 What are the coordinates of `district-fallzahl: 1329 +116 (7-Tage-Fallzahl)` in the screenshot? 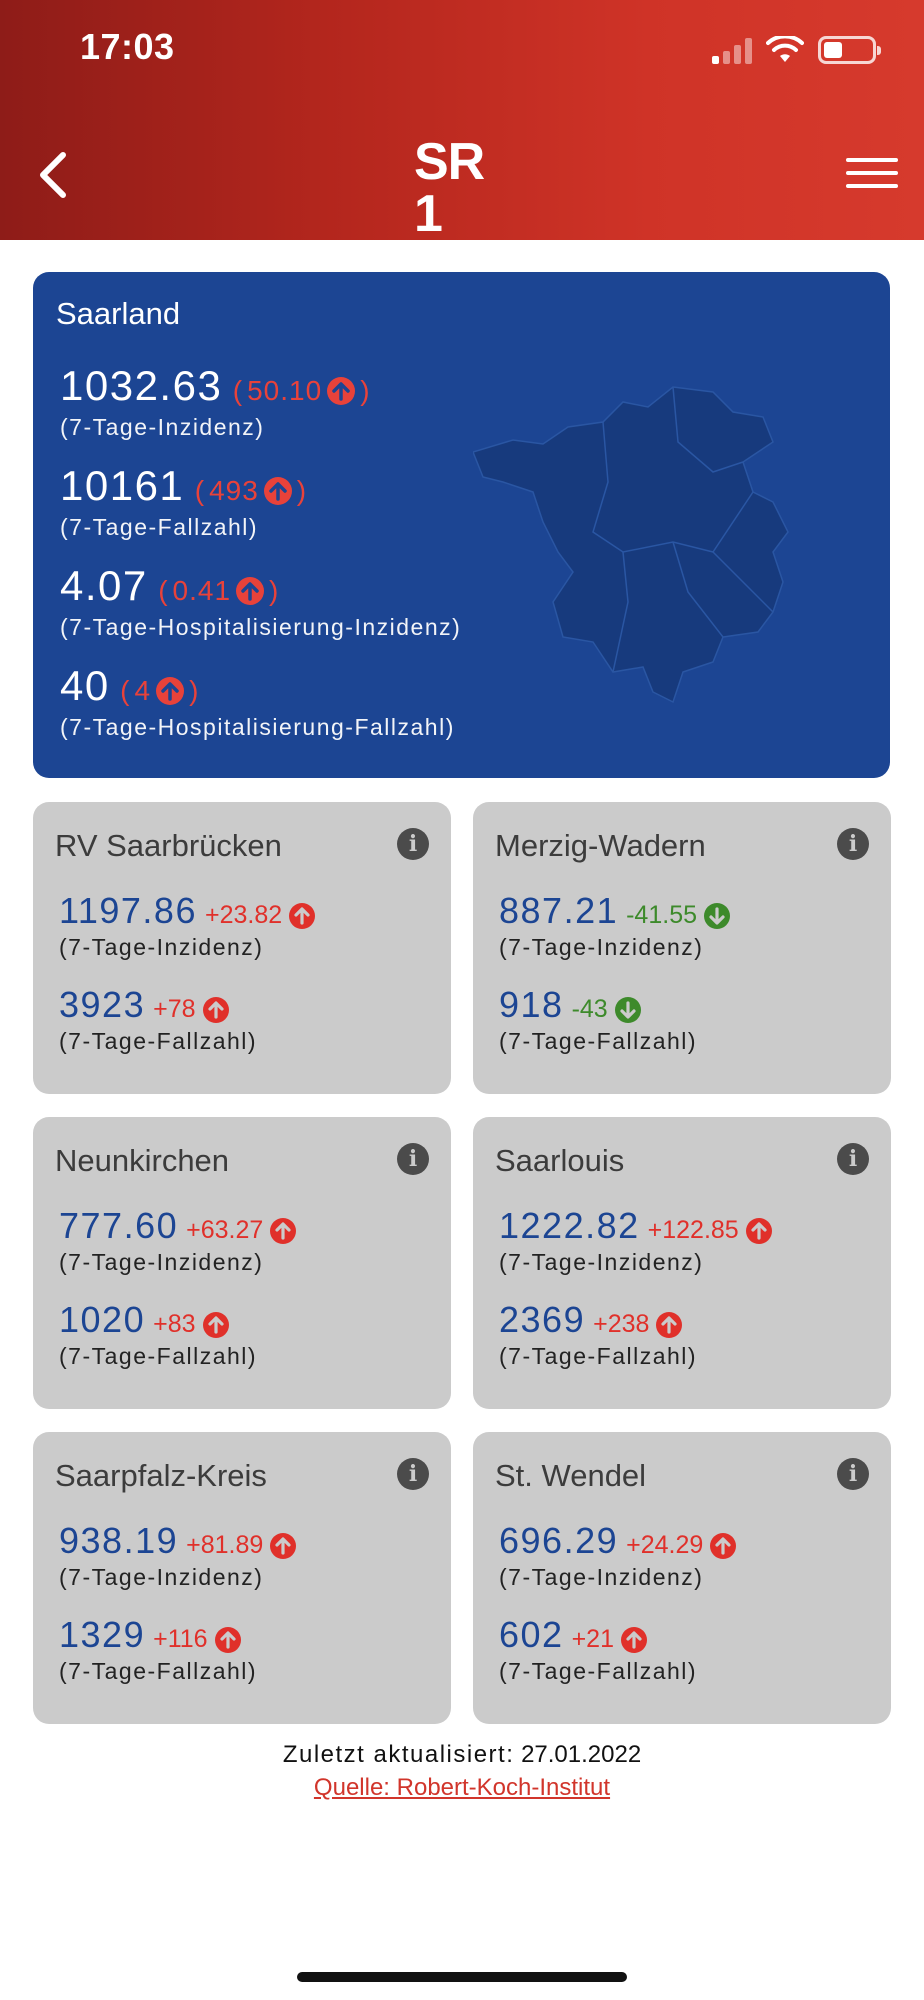 It's located at (158, 1649).